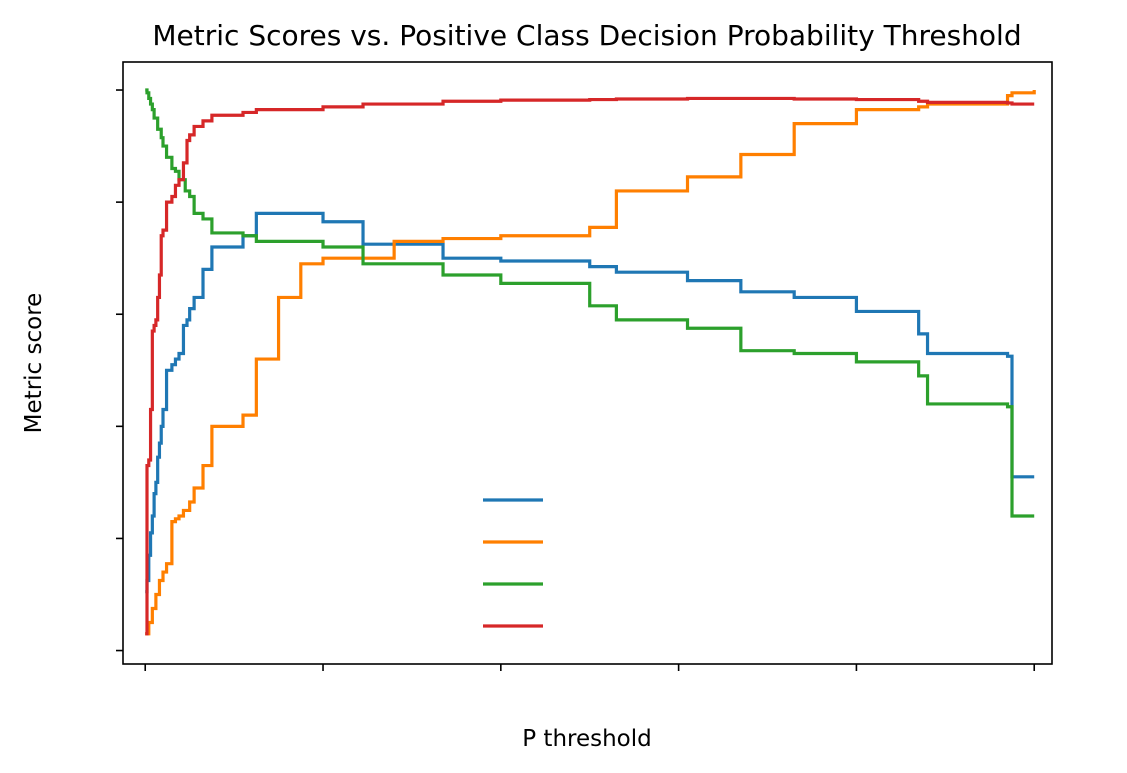  What do you see at coordinates (513, 563) in the screenshot?
I see `legend` at bounding box center [513, 563].